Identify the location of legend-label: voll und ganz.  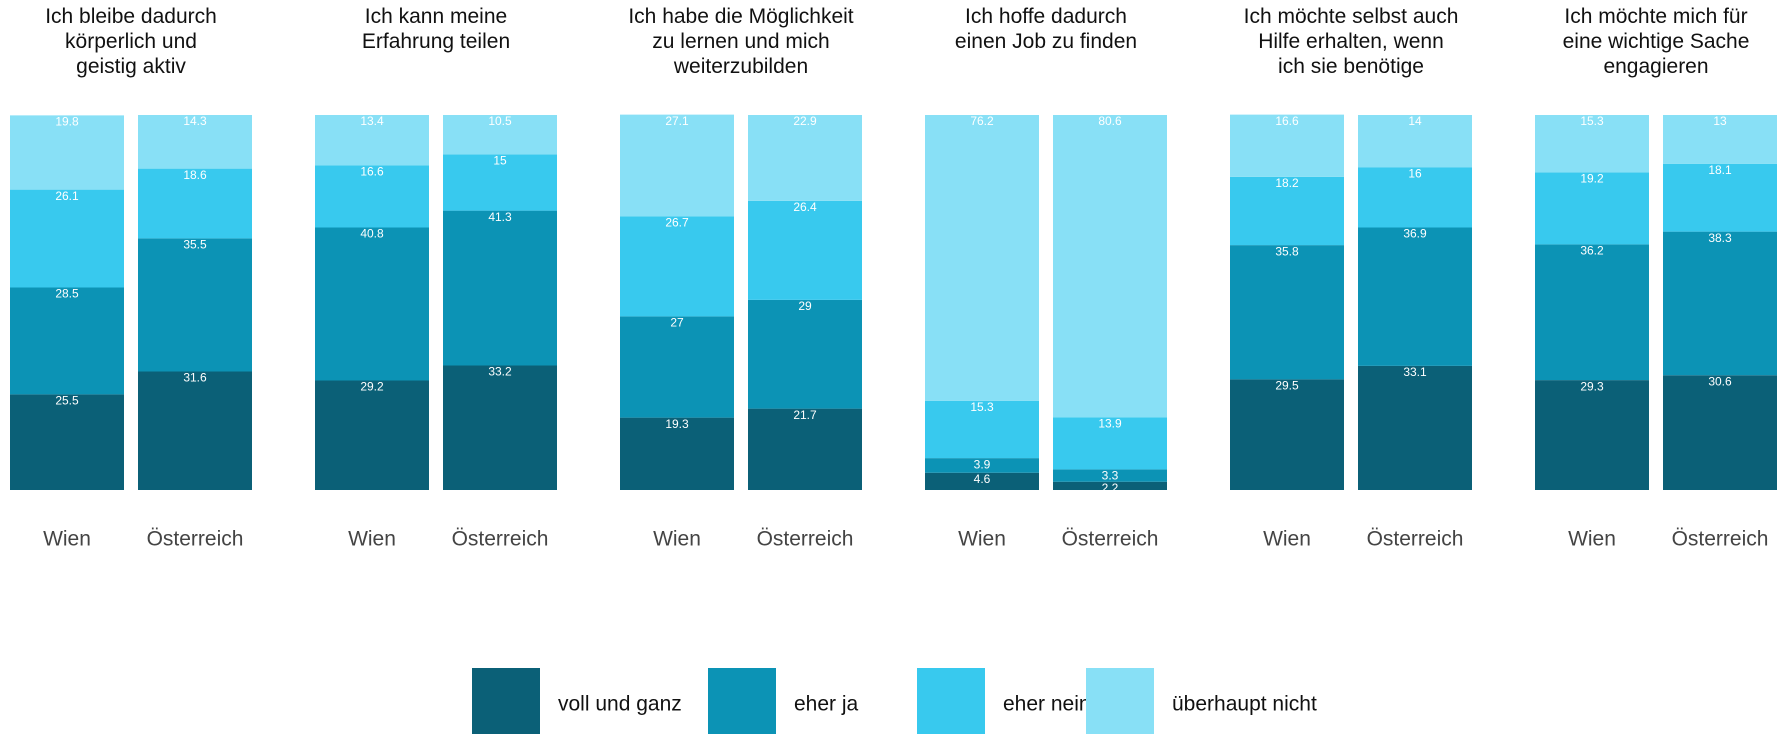
(620, 704).